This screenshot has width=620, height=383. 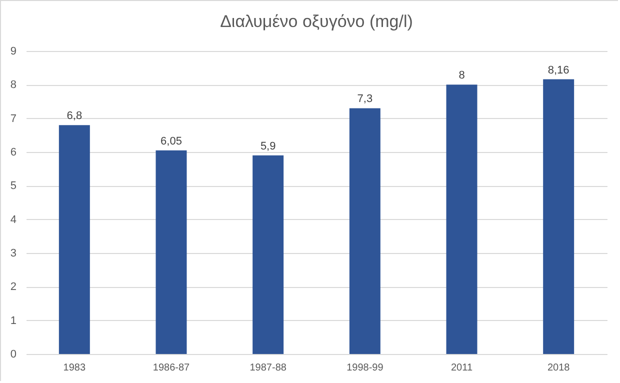 I want to click on y-tick-label: 4, so click(x=13, y=220).